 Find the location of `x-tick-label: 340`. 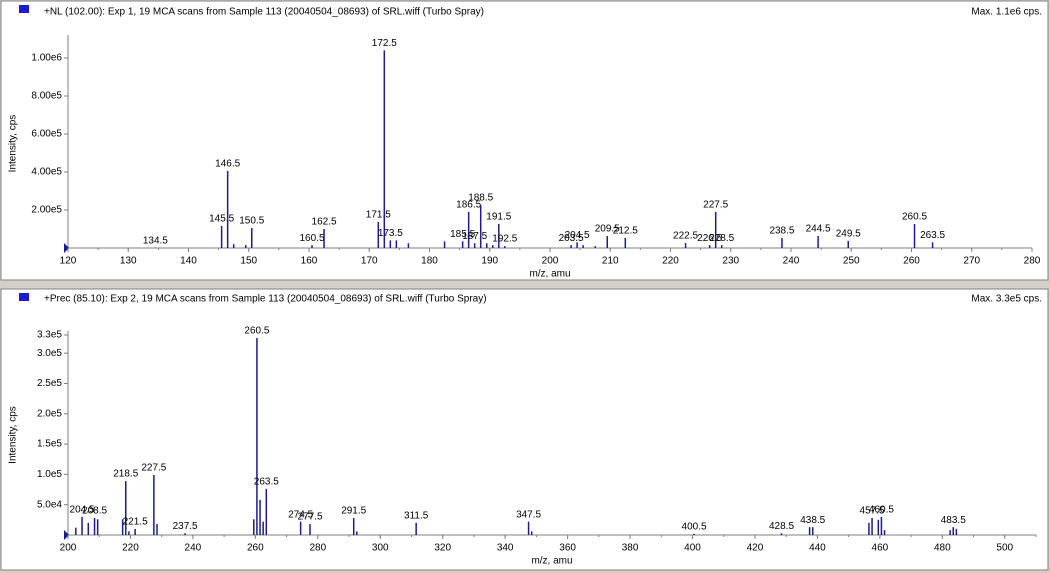

x-tick-label: 340 is located at coordinates (505, 548).